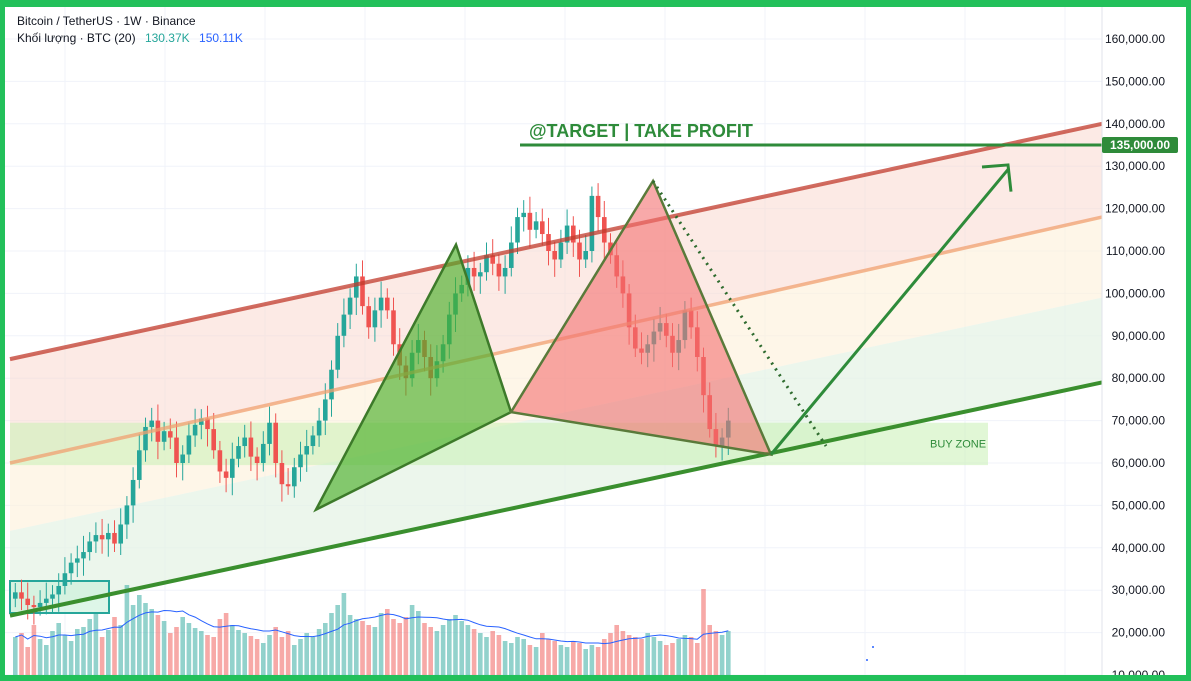 Image resolution: width=1191 pixels, height=681 pixels. I want to click on price-tick-label: 80,000.00, so click(1139, 378).